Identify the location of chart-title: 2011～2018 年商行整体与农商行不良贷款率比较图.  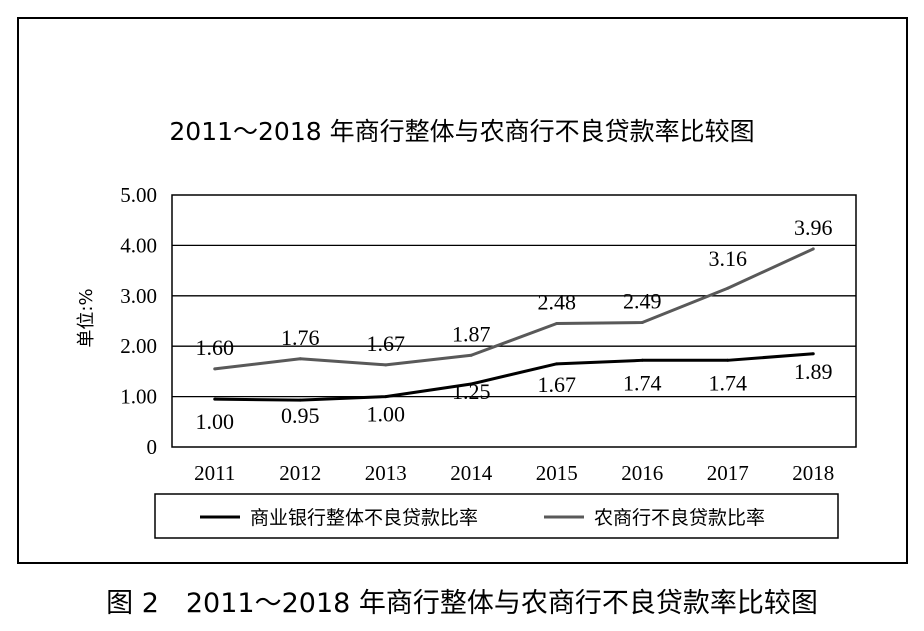
(461, 131).